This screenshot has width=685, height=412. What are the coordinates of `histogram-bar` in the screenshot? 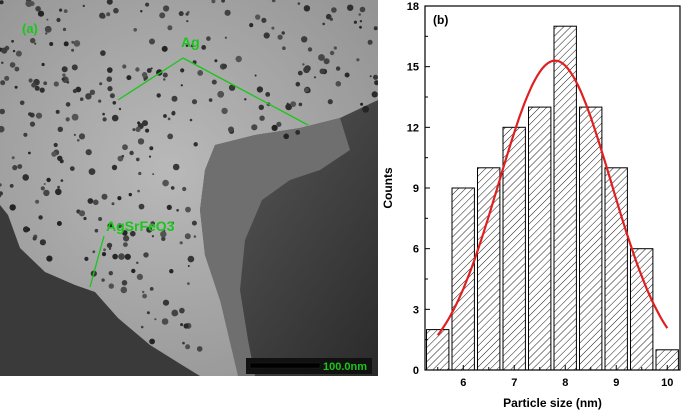 It's located at (489, 269).